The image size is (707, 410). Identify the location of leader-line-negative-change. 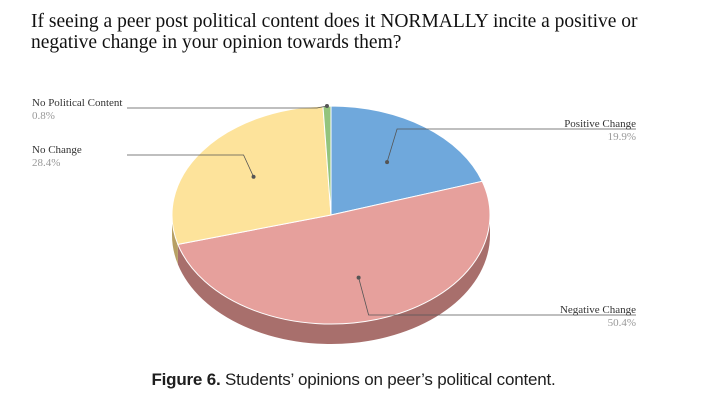
(497, 296).